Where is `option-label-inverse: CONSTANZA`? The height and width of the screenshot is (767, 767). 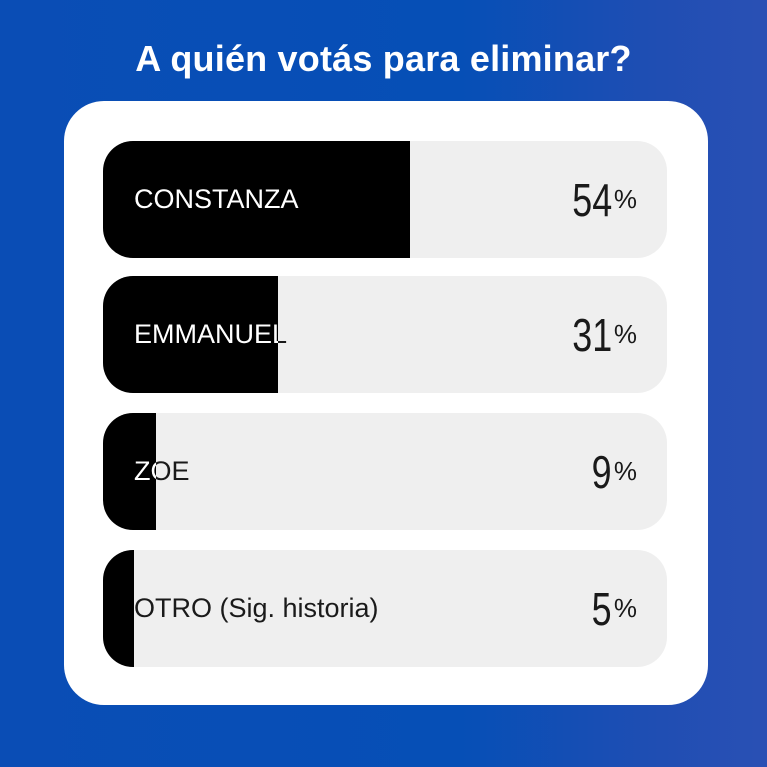
option-label-inverse: CONSTANZA is located at coordinates (216, 199).